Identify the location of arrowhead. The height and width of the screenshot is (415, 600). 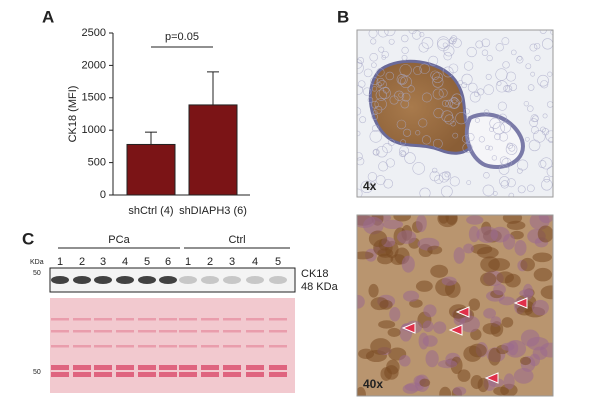
(520, 303).